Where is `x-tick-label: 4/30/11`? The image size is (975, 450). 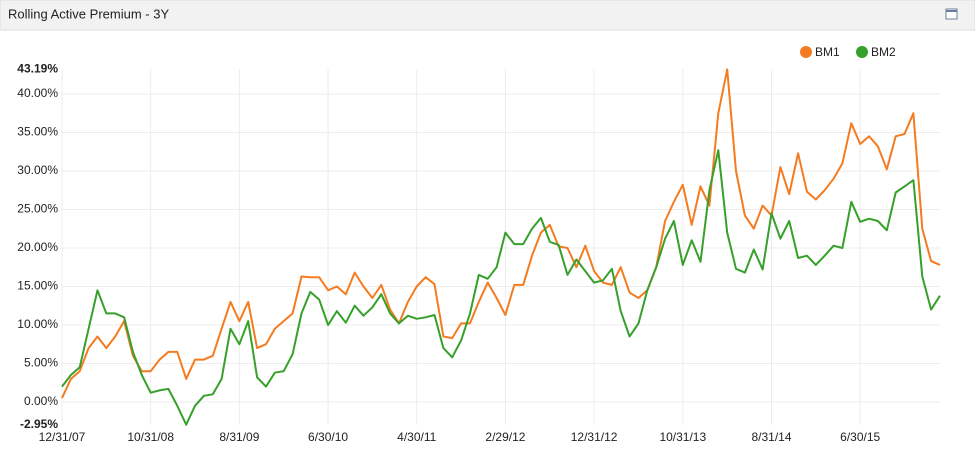
x-tick-label: 4/30/11 is located at coordinates (416, 437).